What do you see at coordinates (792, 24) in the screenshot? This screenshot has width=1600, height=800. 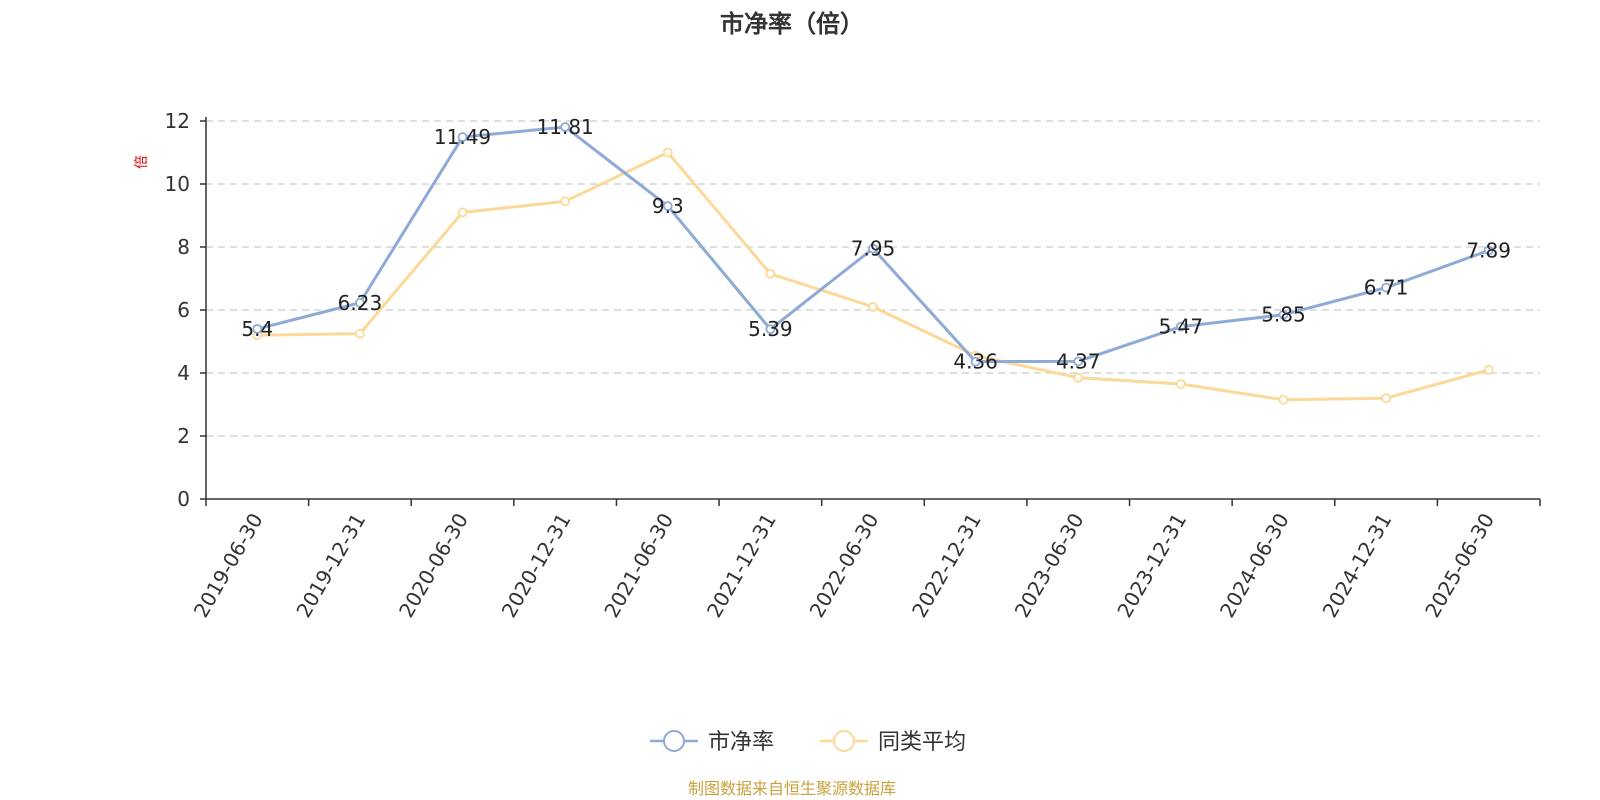 I see `chart-title: 市净率（倍）` at bounding box center [792, 24].